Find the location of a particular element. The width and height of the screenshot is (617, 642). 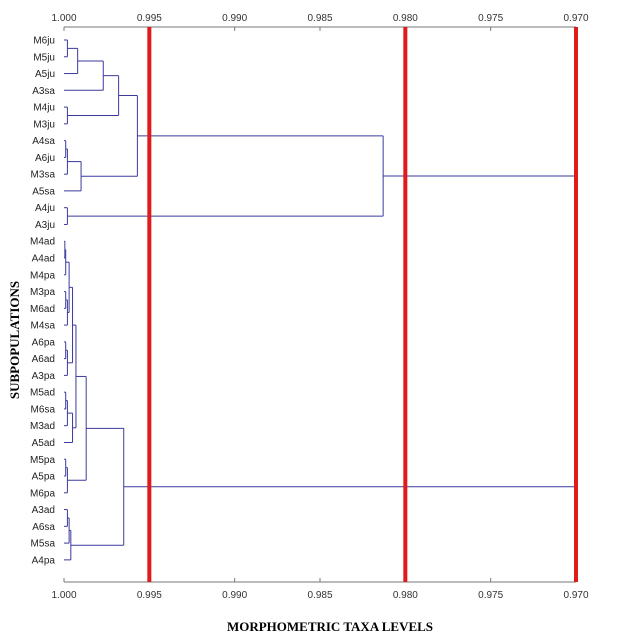

top-tick-label: 0.980 is located at coordinates (405, 18).